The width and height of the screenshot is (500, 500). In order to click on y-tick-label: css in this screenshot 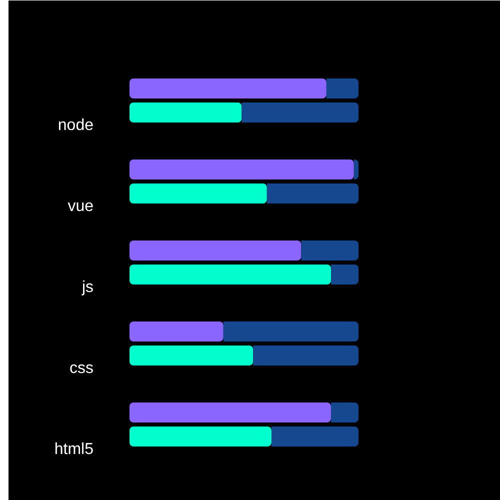, I will do `click(82, 368)`.